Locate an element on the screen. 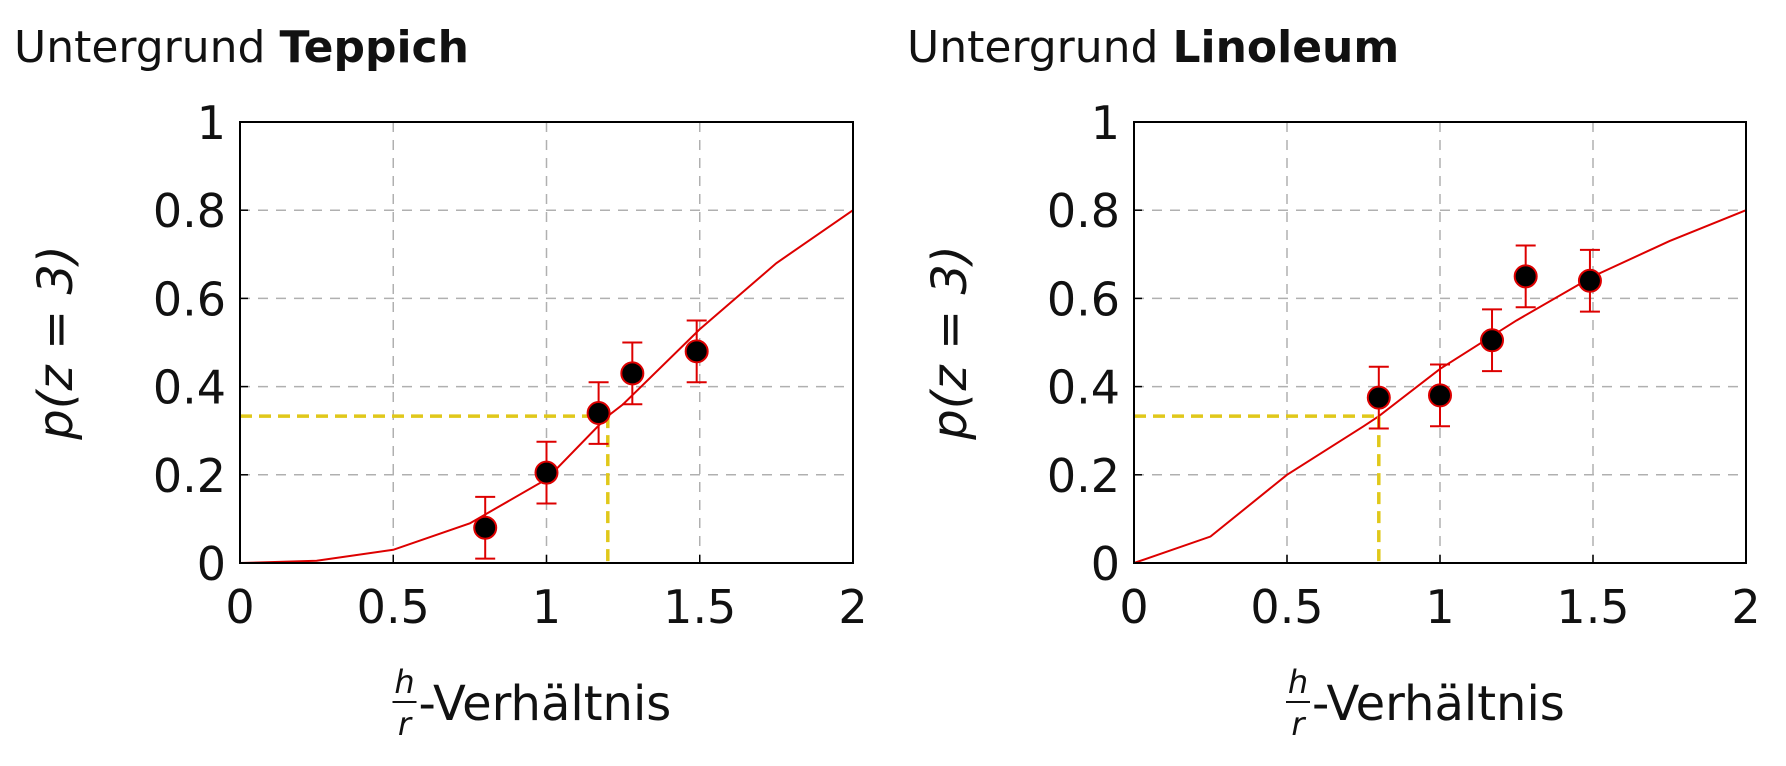 This screenshot has height=766, width=1786. chart-title: Untergrund Teppich is located at coordinates (241, 47).